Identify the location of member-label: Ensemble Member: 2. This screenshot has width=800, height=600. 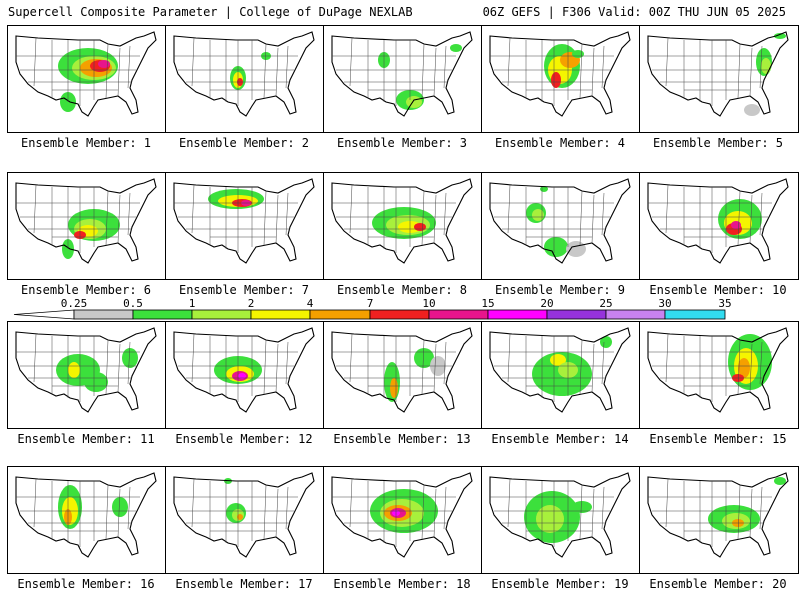
(244, 143).